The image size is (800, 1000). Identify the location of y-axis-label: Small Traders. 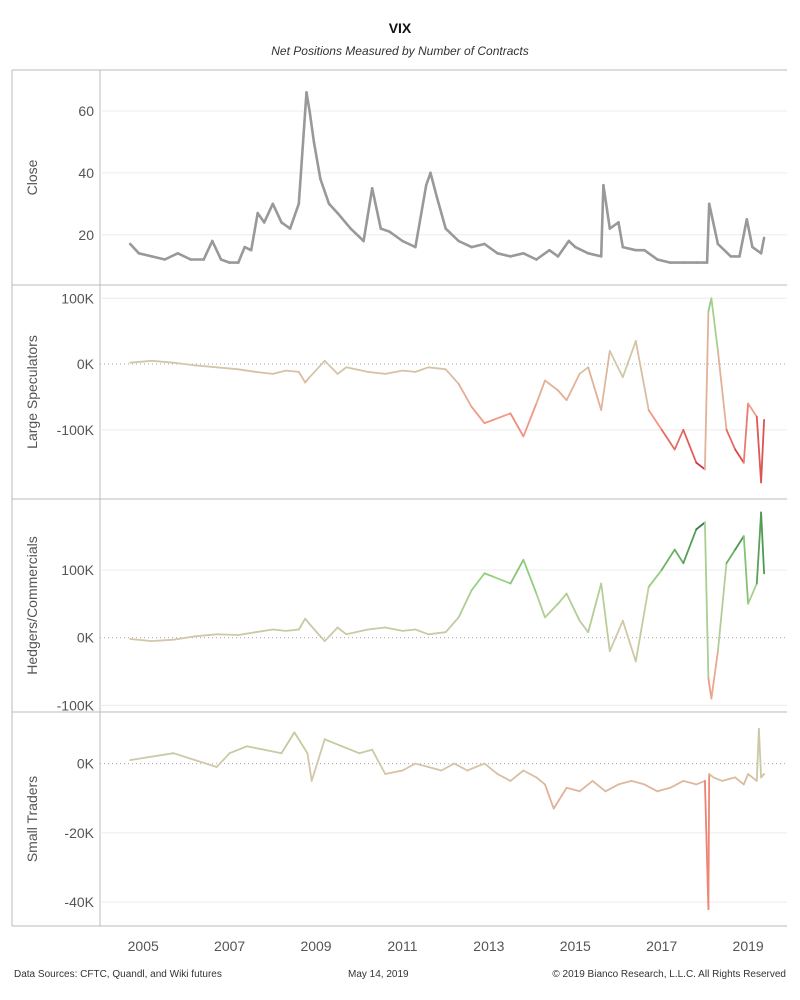
(32, 819).